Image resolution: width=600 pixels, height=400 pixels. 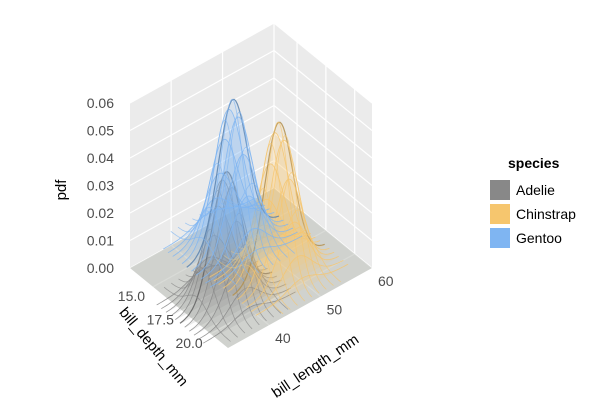 What do you see at coordinates (188, 343) in the screenshot?
I see `y-tick-label: 20.0` at bounding box center [188, 343].